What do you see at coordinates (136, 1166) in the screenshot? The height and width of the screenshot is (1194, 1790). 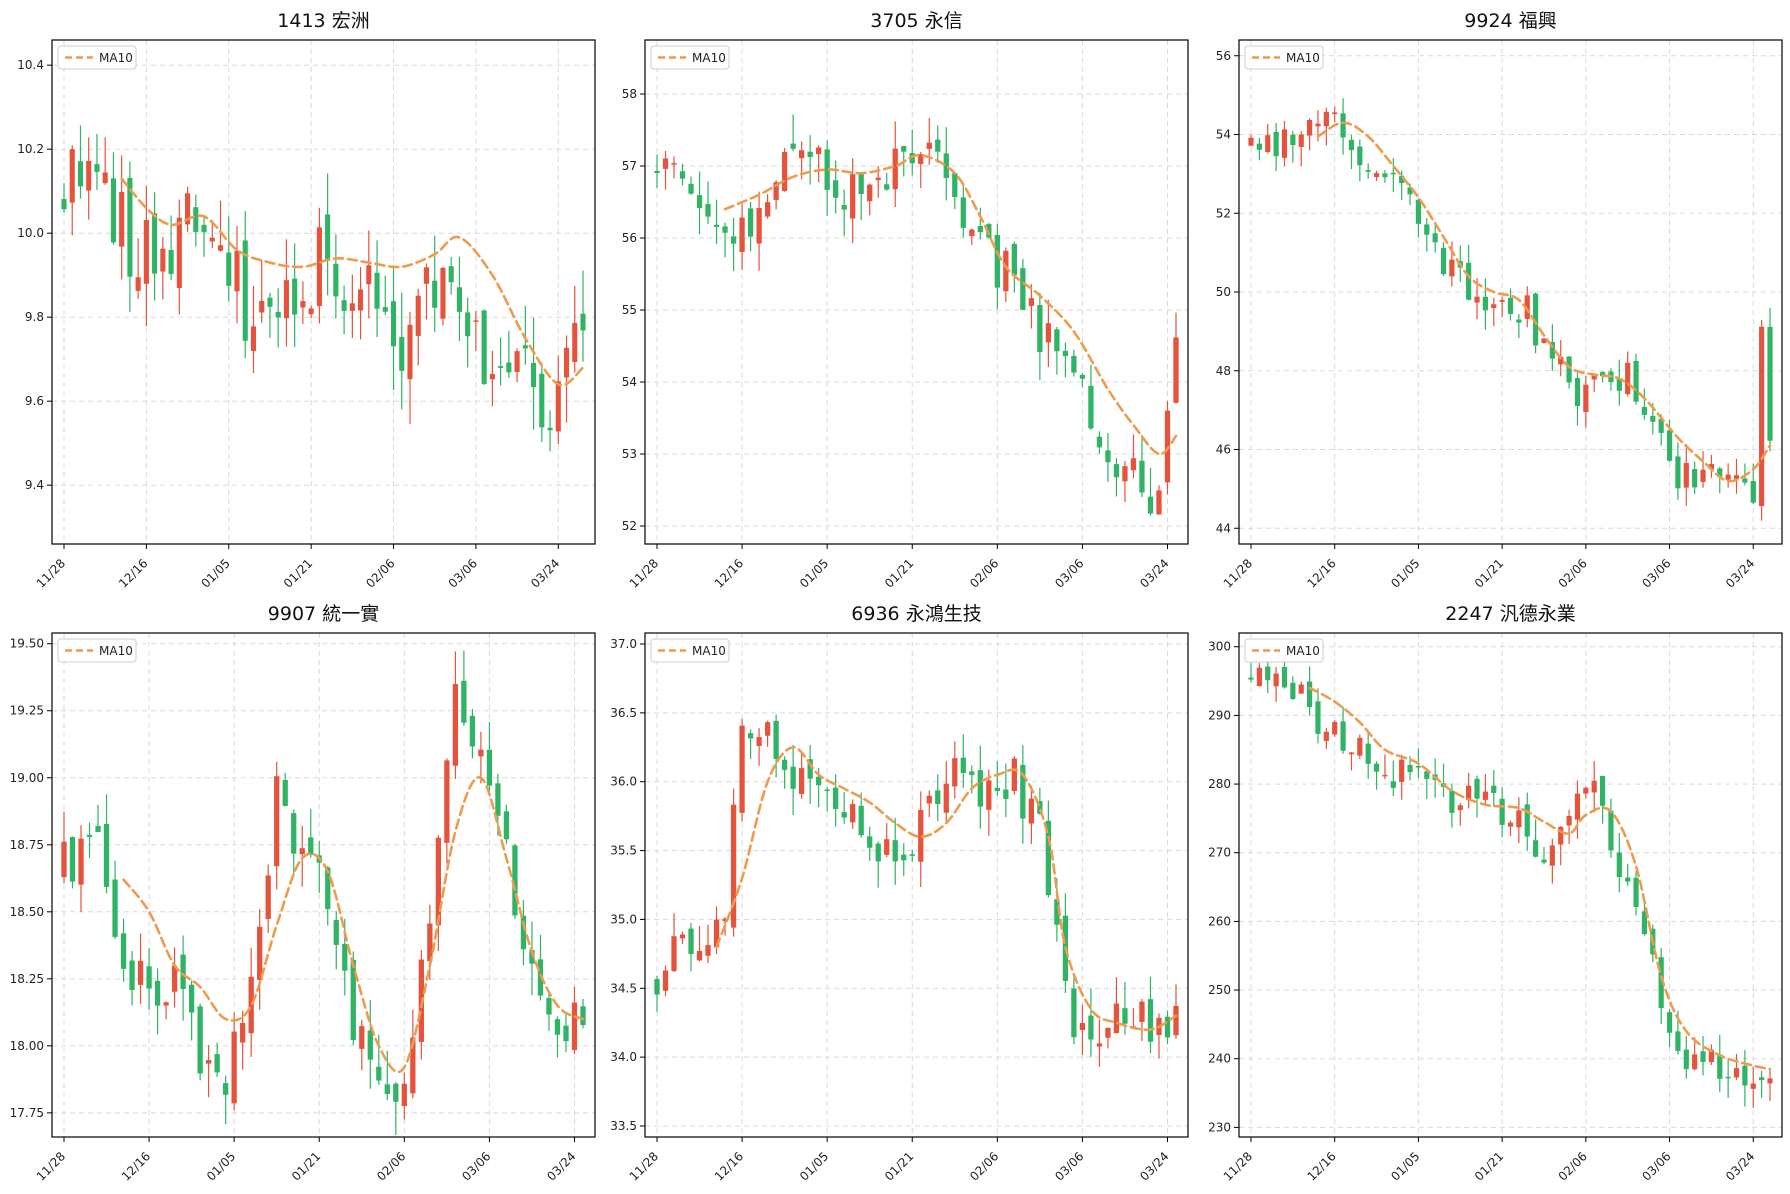 I see `x-tick-label: 12/16` at bounding box center [136, 1166].